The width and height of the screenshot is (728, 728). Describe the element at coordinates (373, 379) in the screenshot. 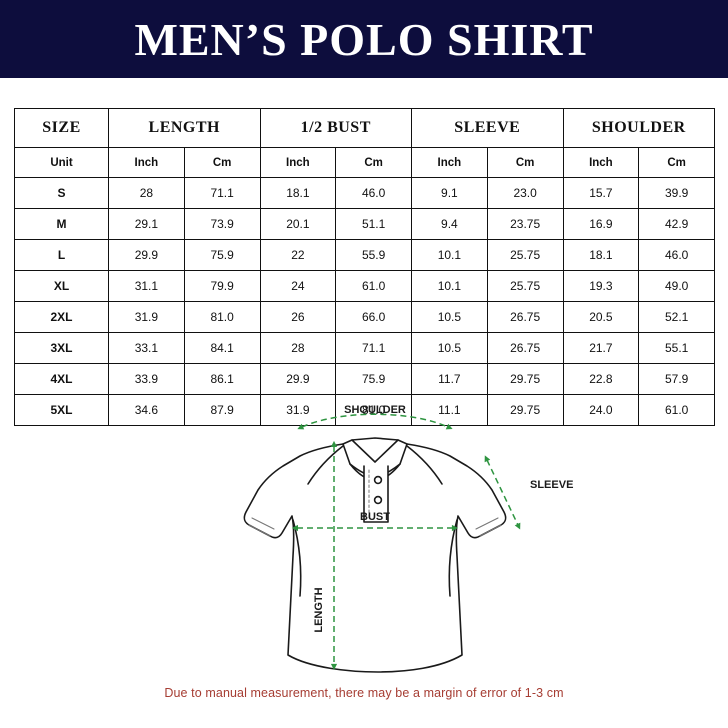

I see `cell-bust-cm: 75.9` at that location.